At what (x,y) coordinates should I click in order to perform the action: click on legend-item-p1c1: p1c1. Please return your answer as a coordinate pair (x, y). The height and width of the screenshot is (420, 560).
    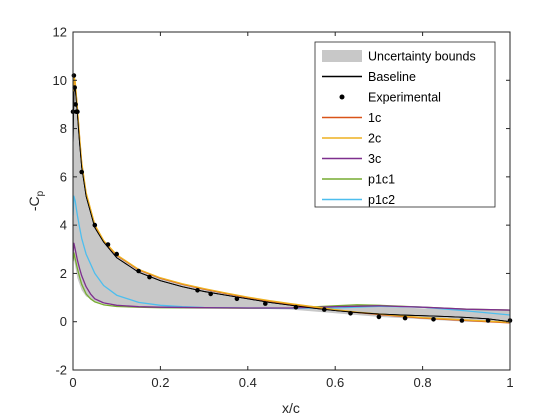
    Looking at the image, I should click on (358, 180).